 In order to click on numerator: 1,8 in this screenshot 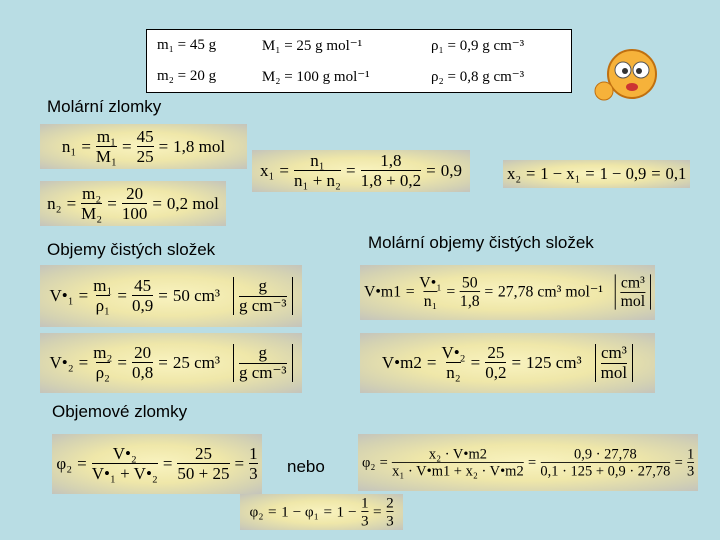, I will do `click(391, 161)`.